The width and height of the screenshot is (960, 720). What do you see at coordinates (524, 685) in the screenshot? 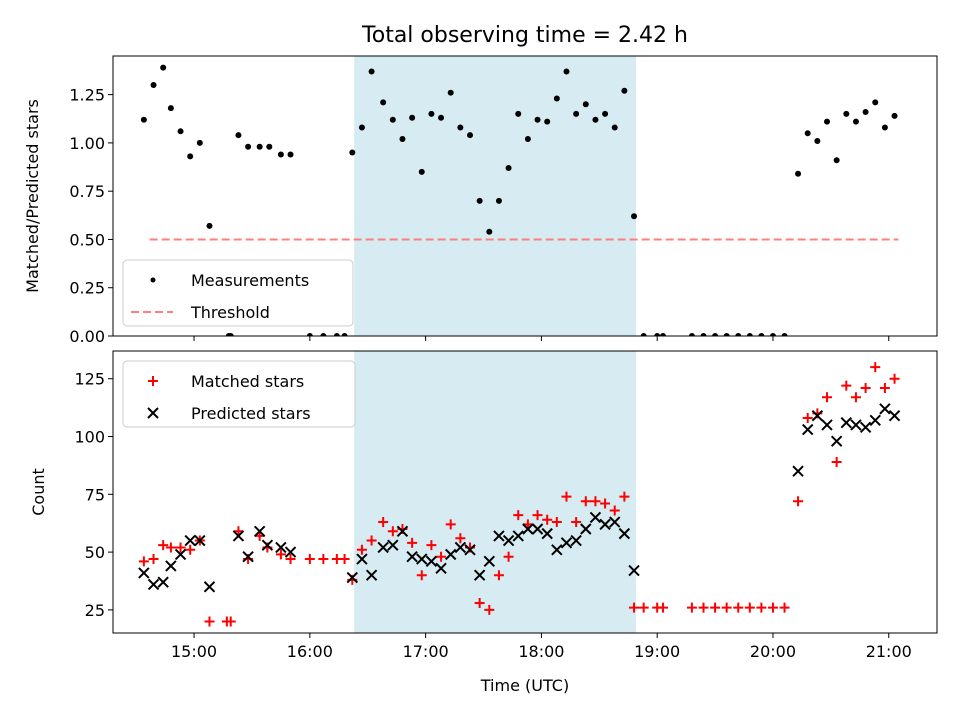
I see `x-axis-label: Time (UTC)` at bounding box center [524, 685].